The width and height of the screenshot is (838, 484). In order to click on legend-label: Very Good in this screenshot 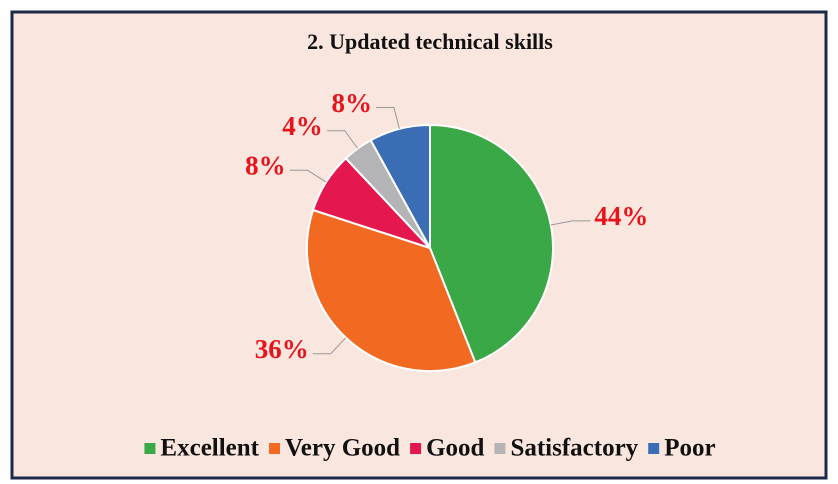, I will do `click(342, 448)`.